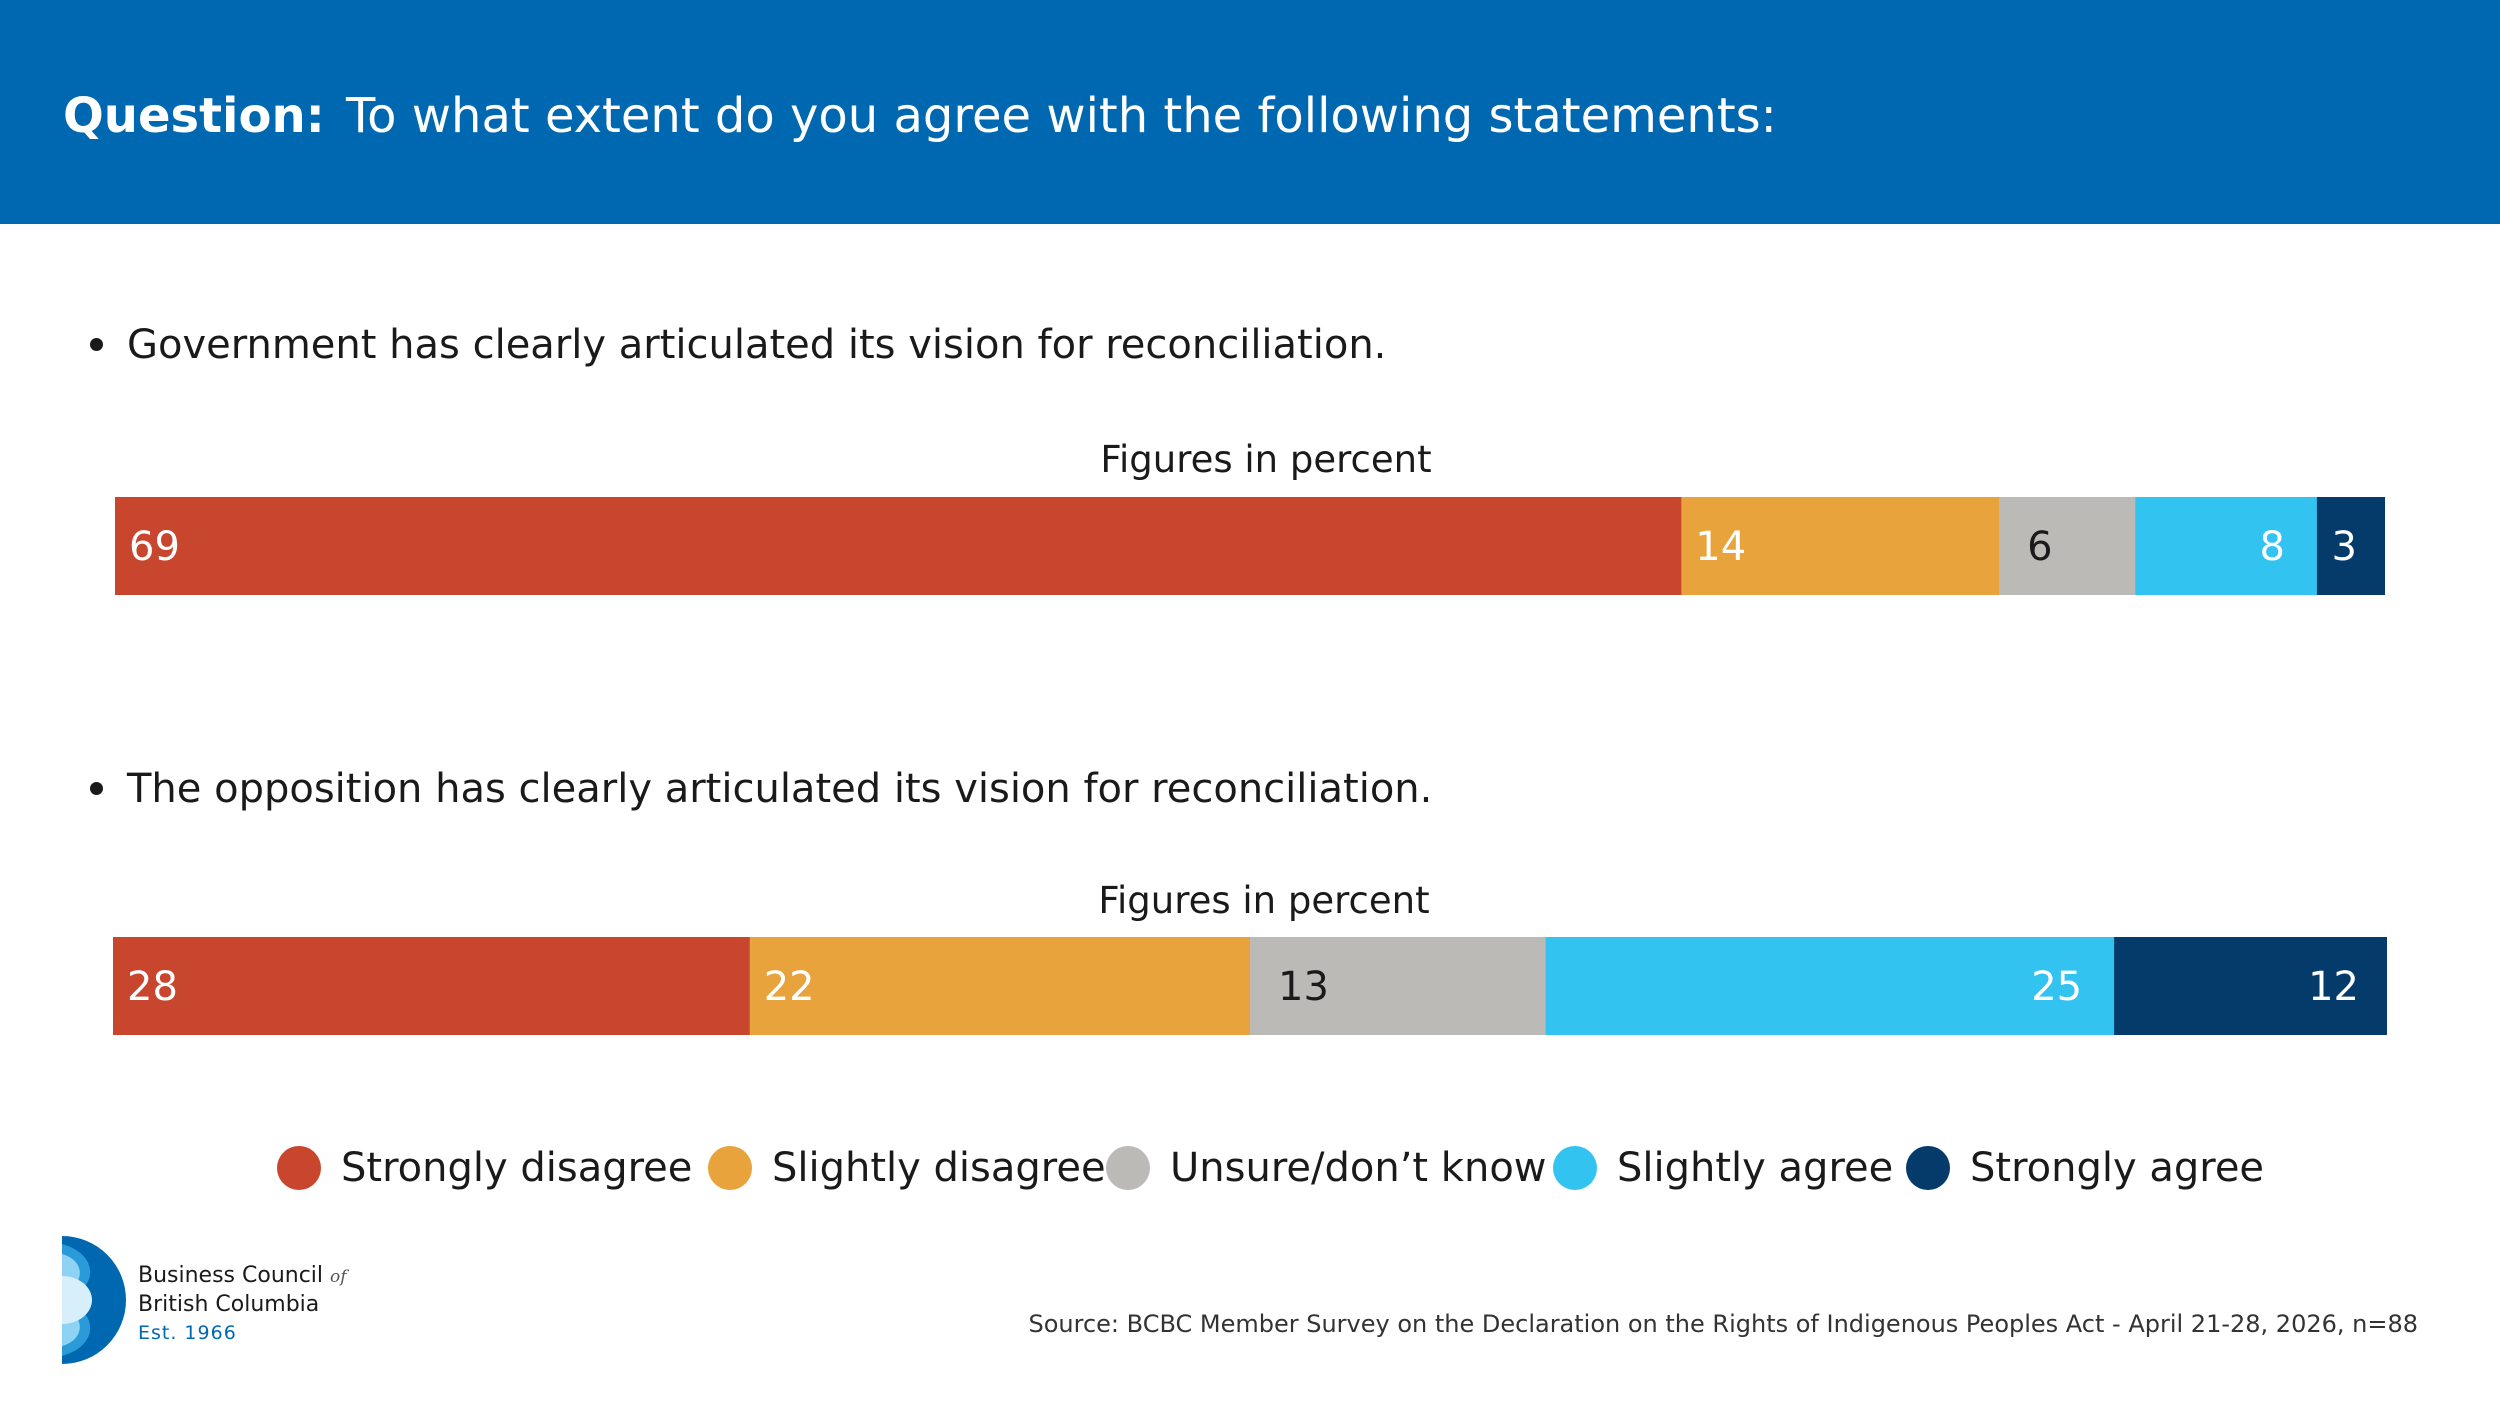  What do you see at coordinates (1303, 987) in the screenshot?
I see `data-label-unsure: 13` at bounding box center [1303, 987].